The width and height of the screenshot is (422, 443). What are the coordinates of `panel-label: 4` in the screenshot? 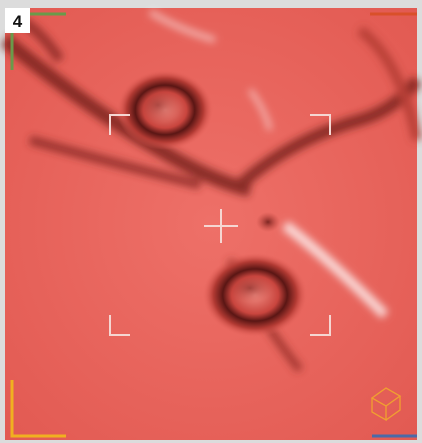 It's located at (17, 20).